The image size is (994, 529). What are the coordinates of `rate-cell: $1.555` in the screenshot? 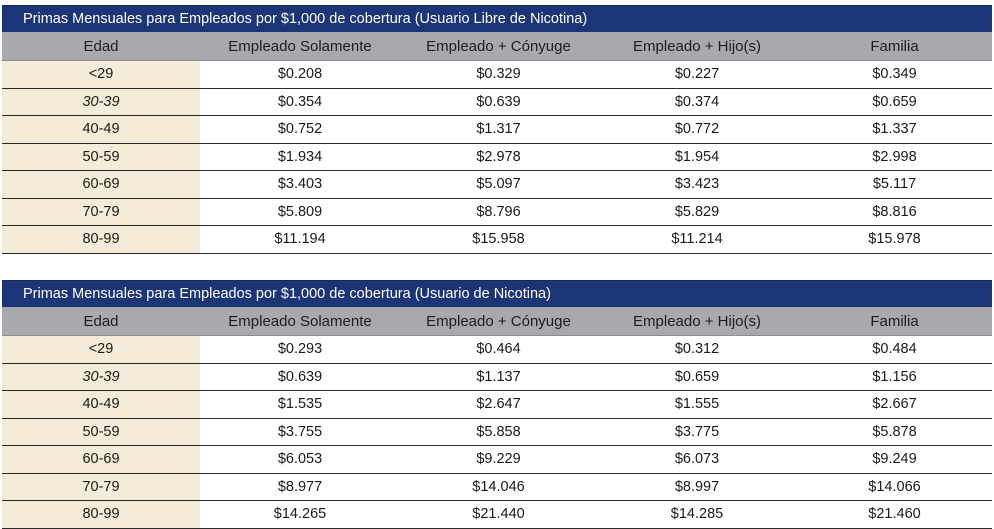 It's located at (697, 404).